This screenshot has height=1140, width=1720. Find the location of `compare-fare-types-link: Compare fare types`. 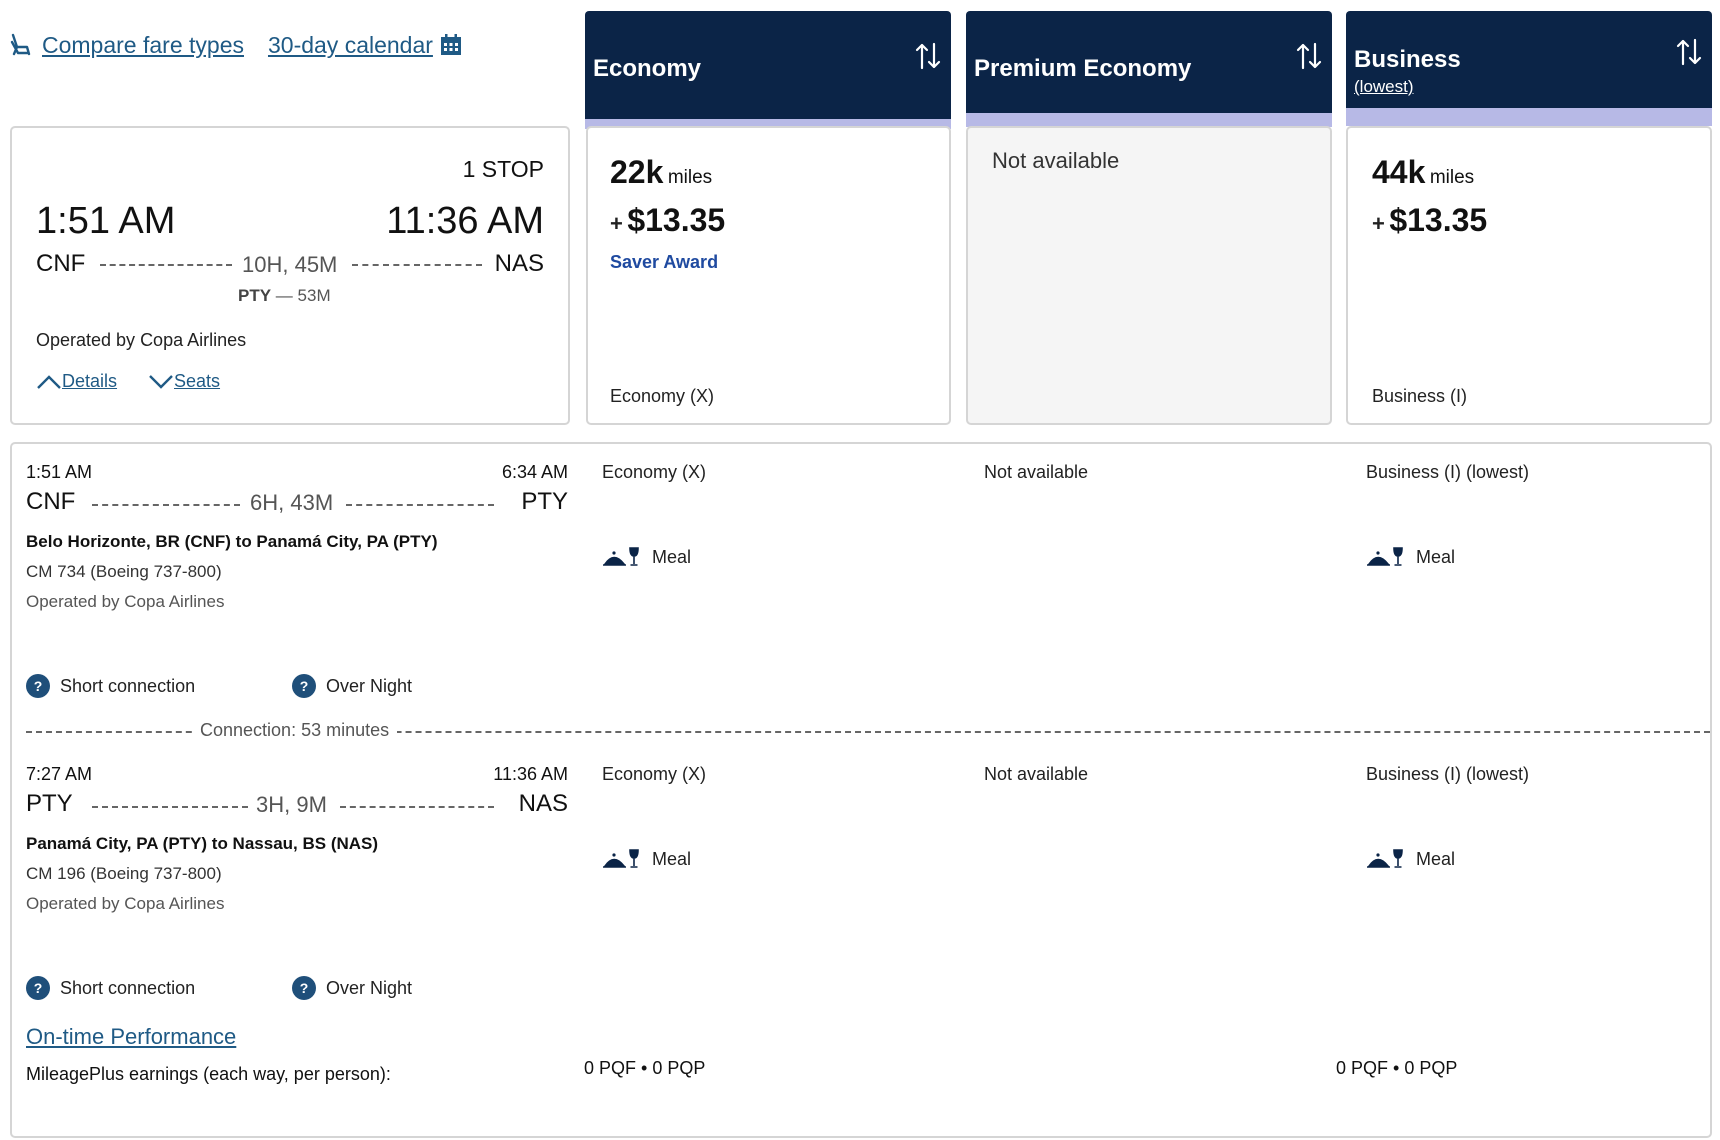

compare-fare-types-link: Compare fare types is located at coordinates (143, 44).